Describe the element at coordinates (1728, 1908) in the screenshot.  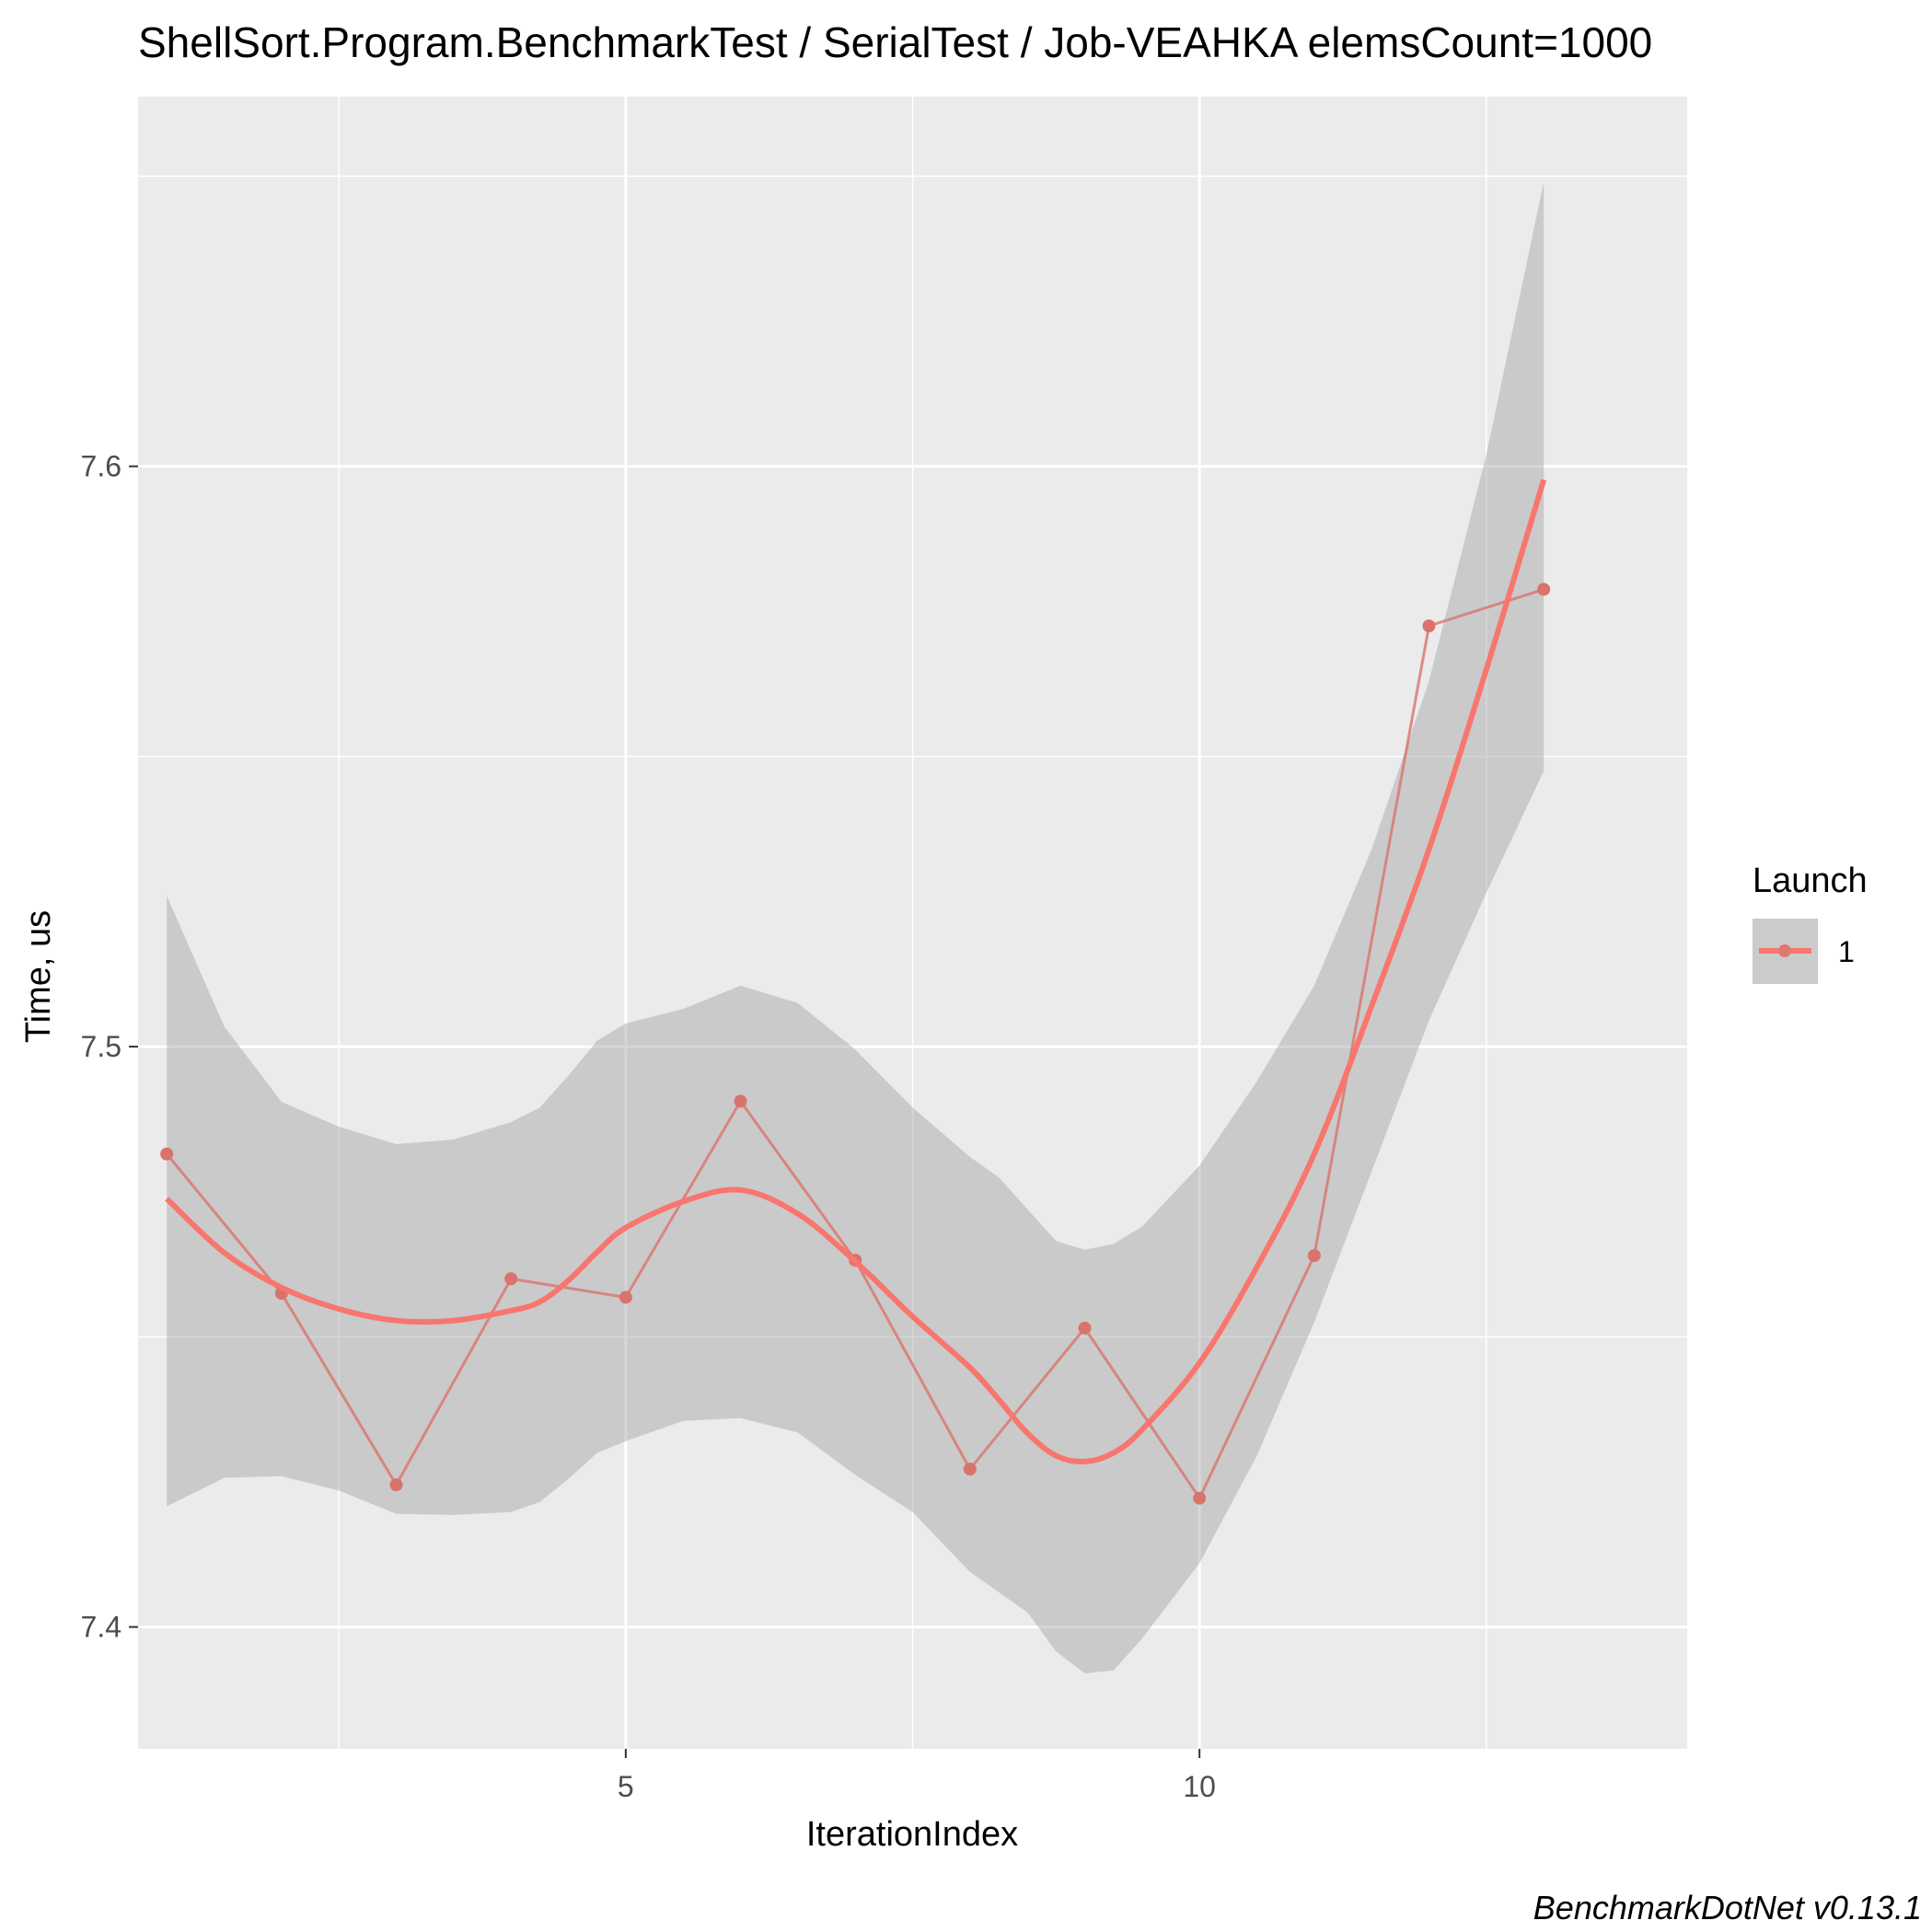
I see `caption: BenchmarkDotNet v0.13.1` at that location.